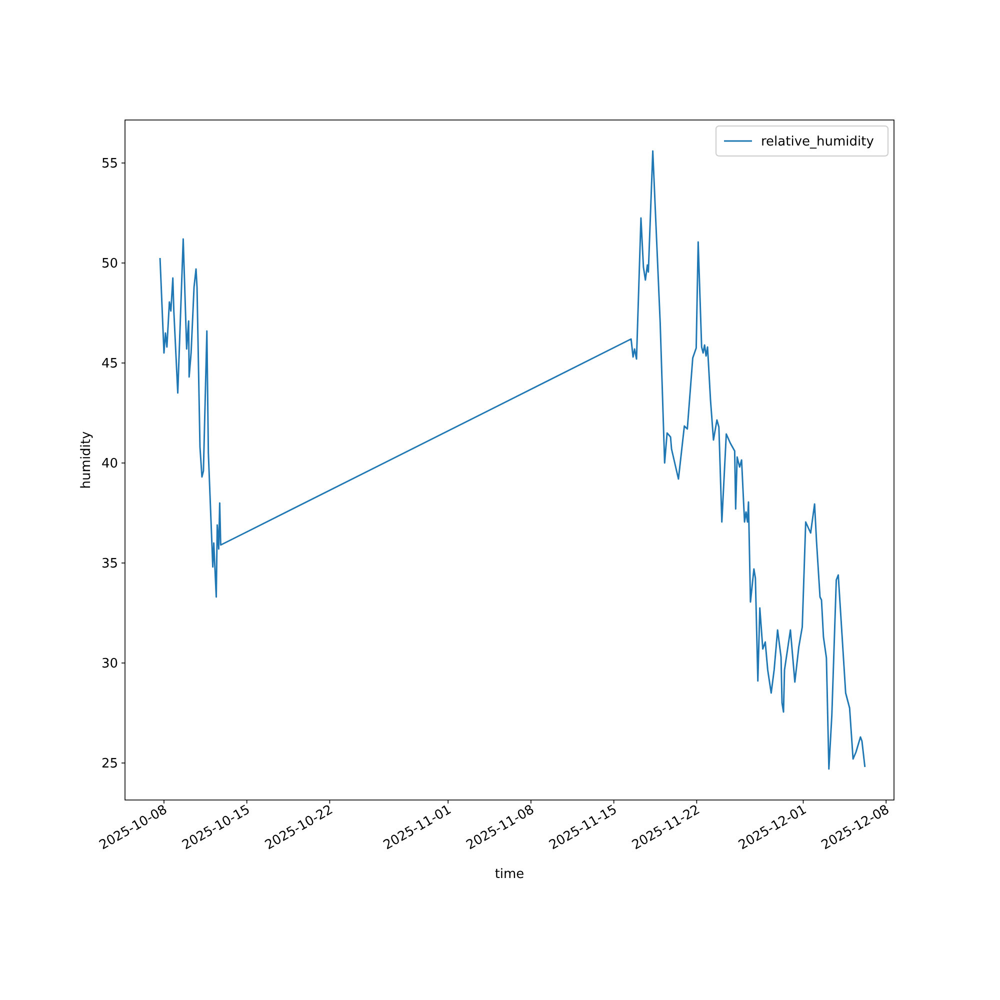  I want to click on y-axis-title: humidity, so click(86, 459).